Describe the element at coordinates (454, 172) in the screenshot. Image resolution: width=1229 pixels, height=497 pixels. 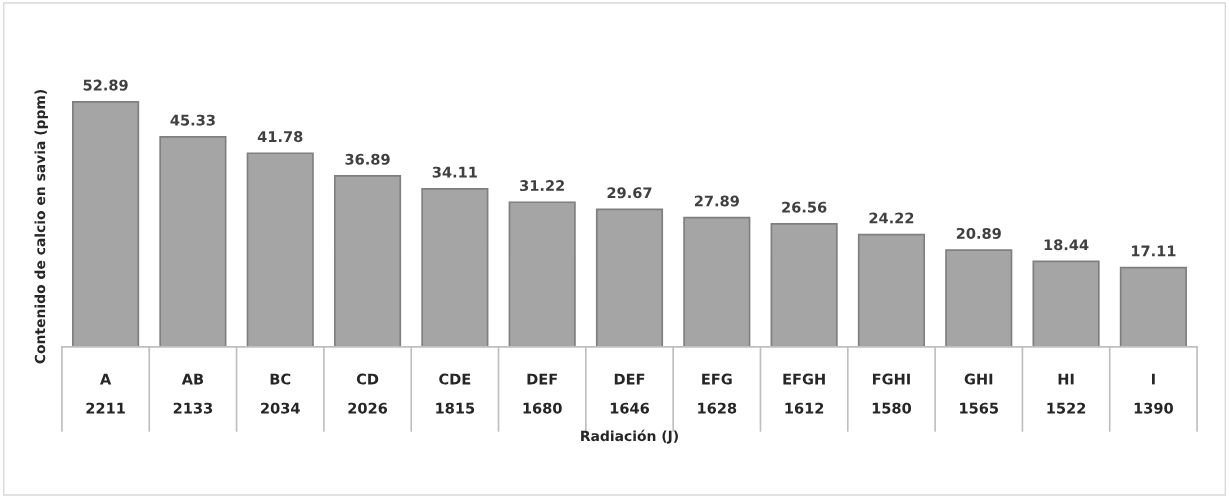
I see `data-label: 34.11` at that location.